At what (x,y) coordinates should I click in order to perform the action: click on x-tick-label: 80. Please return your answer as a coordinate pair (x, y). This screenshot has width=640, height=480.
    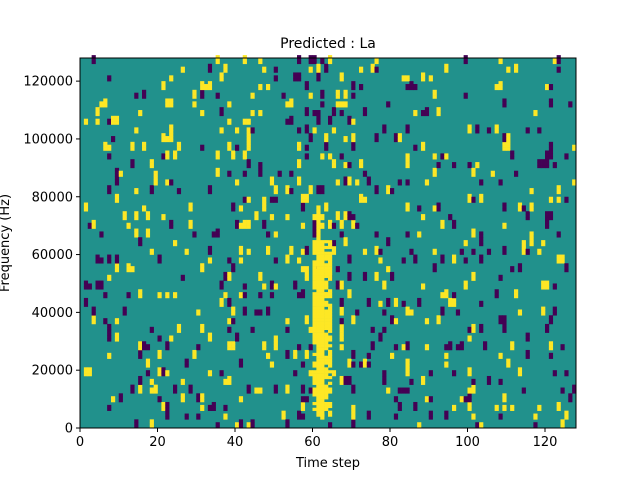
    Looking at the image, I should click on (390, 442).